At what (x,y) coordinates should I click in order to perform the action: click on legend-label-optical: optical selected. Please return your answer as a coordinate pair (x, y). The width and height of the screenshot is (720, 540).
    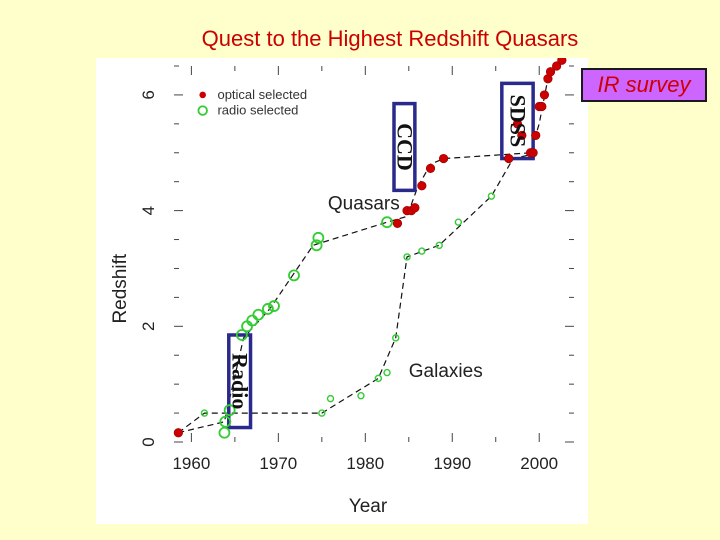
    Looking at the image, I should click on (262, 94).